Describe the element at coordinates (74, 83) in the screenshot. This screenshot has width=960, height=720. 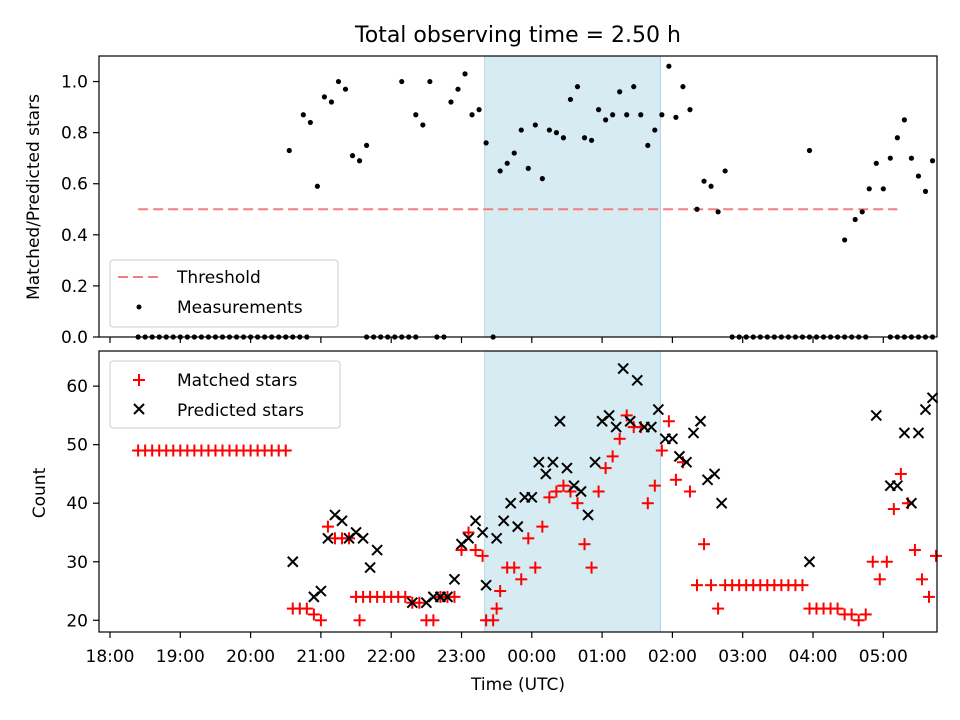
I see `y-tick-label: 1.0` at that location.